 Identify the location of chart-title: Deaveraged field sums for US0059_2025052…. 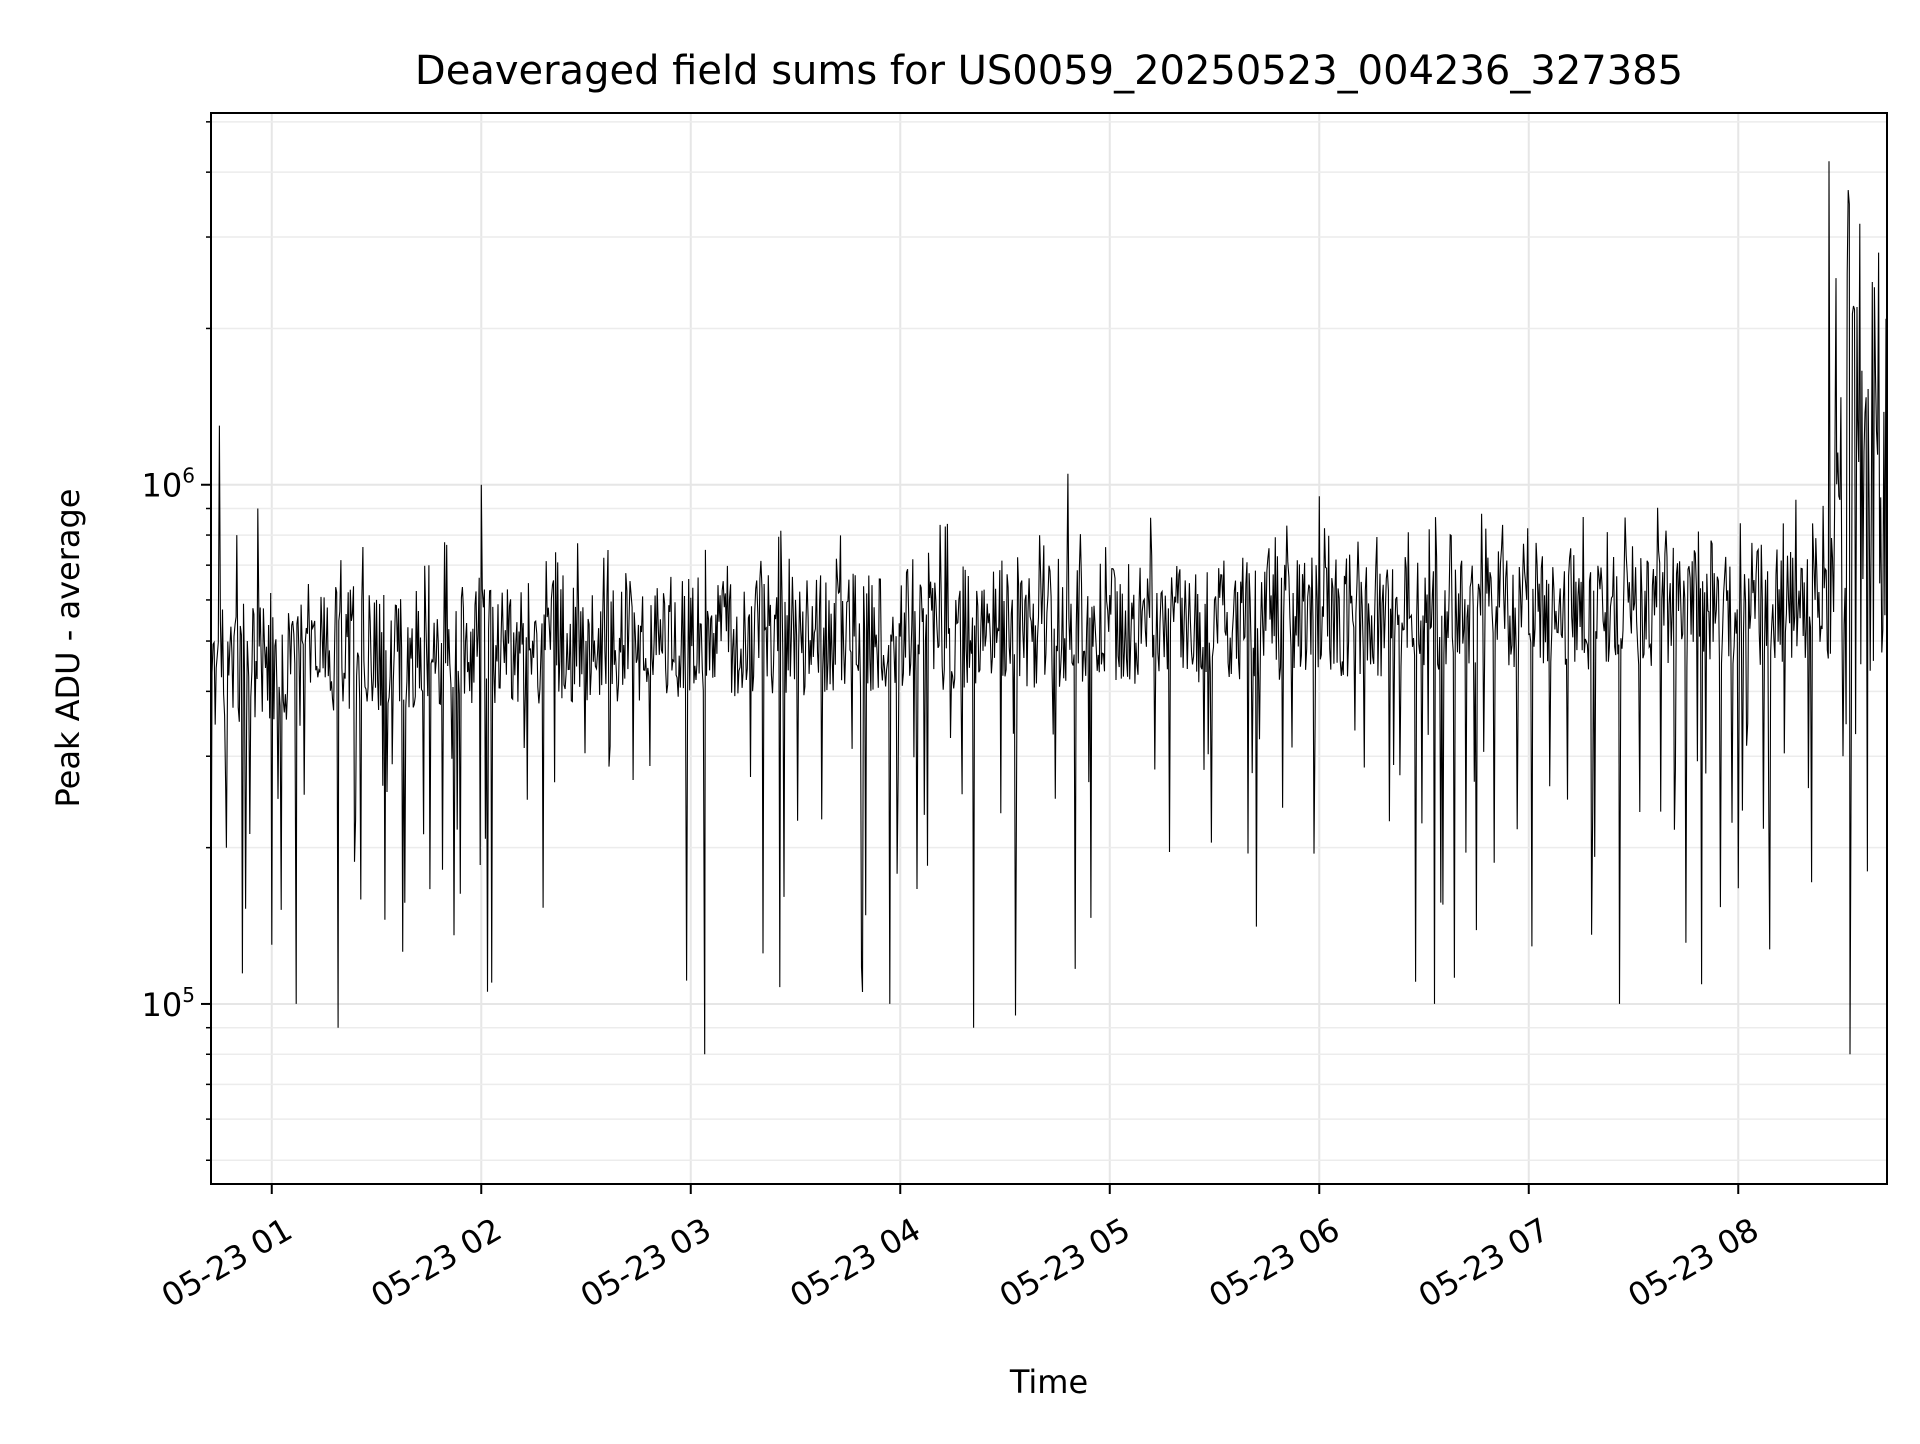
(1049, 71).